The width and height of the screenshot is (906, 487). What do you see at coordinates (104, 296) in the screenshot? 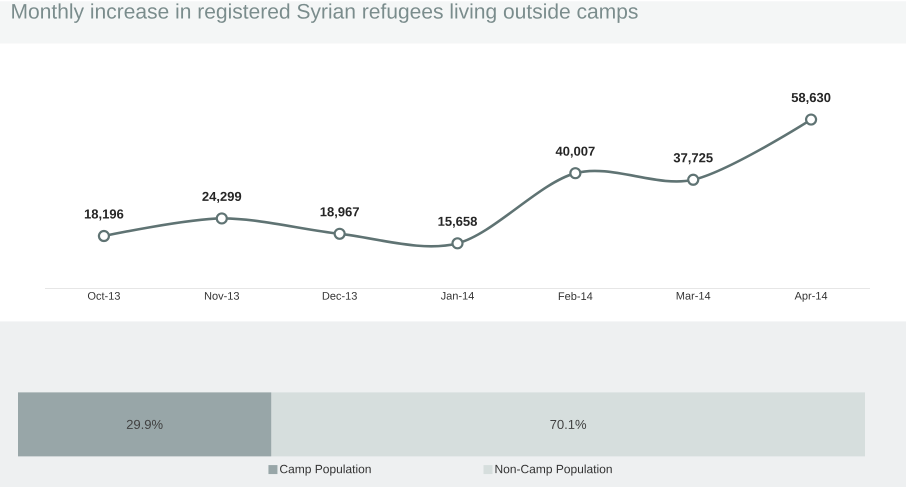
I see `x-tick-label: Oct-13` at bounding box center [104, 296].